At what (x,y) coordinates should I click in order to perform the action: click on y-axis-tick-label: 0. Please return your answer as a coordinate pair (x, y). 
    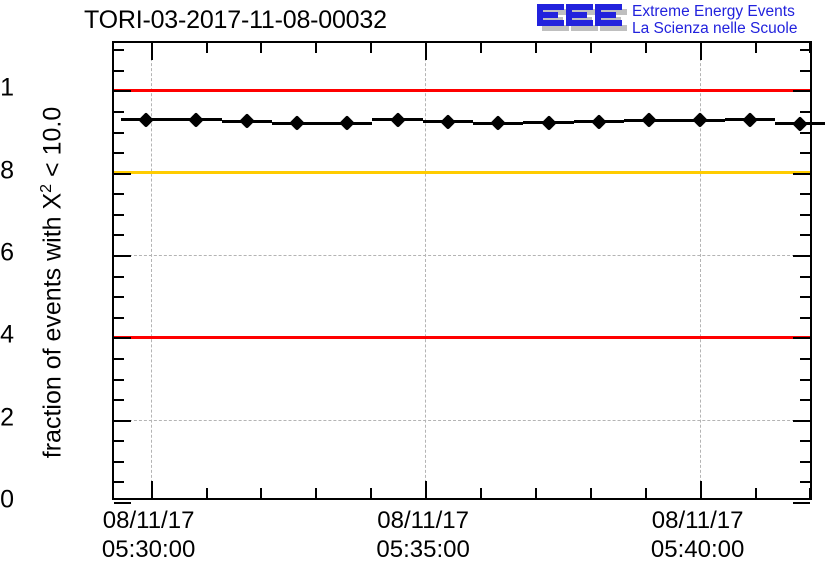
    Looking at the image, I should click on (7, 499).